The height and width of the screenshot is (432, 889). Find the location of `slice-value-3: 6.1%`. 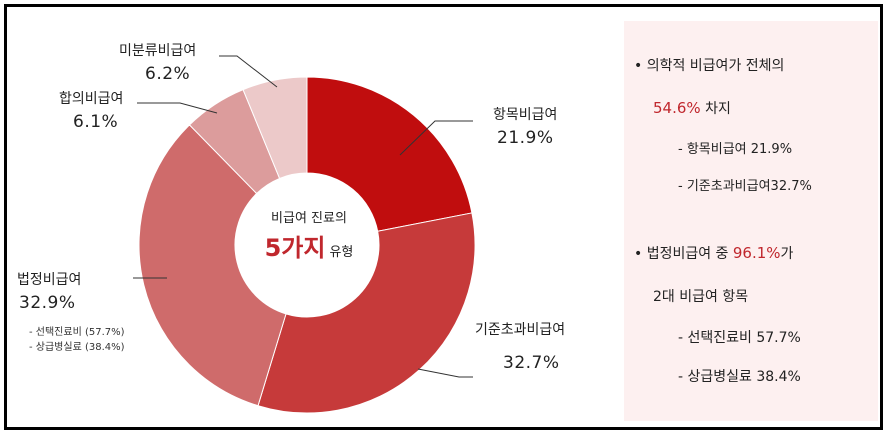

slice-value-3: 6.1% is located at coordinates (96, 122).